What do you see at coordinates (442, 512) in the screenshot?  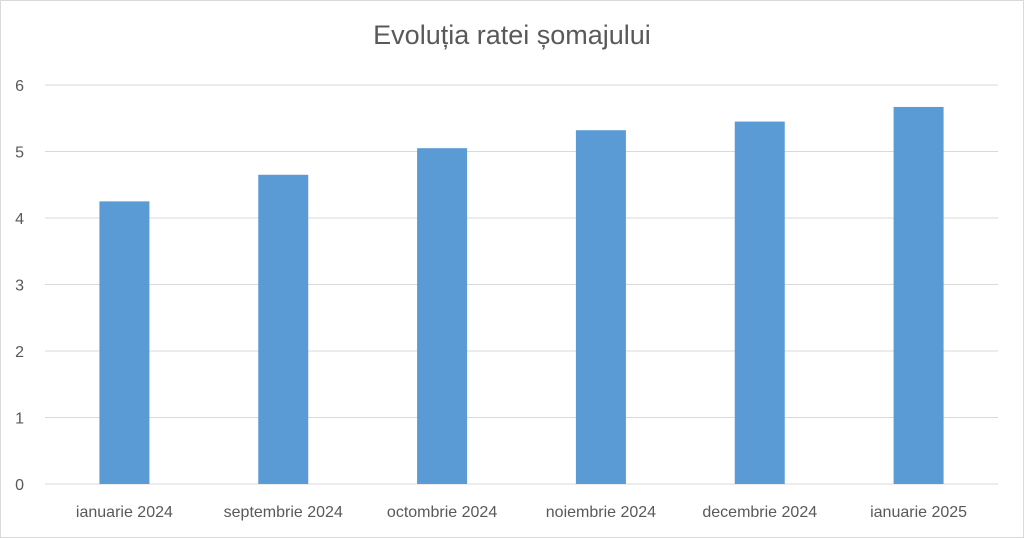 I see `x-tick-label: octombrie 2024` at bounding box center [442, 512].